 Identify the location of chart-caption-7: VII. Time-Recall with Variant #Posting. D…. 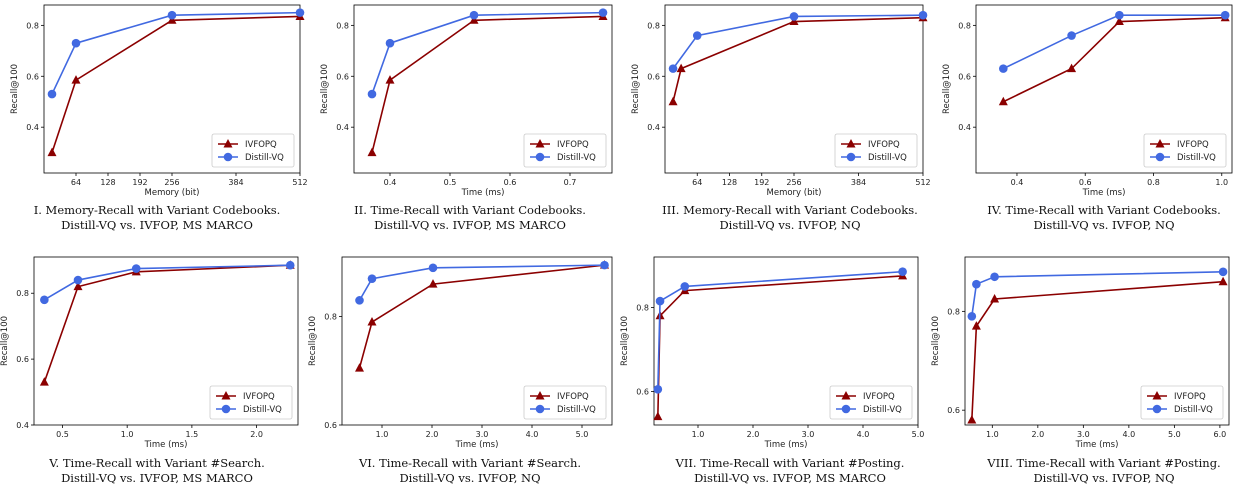
(790, 471).